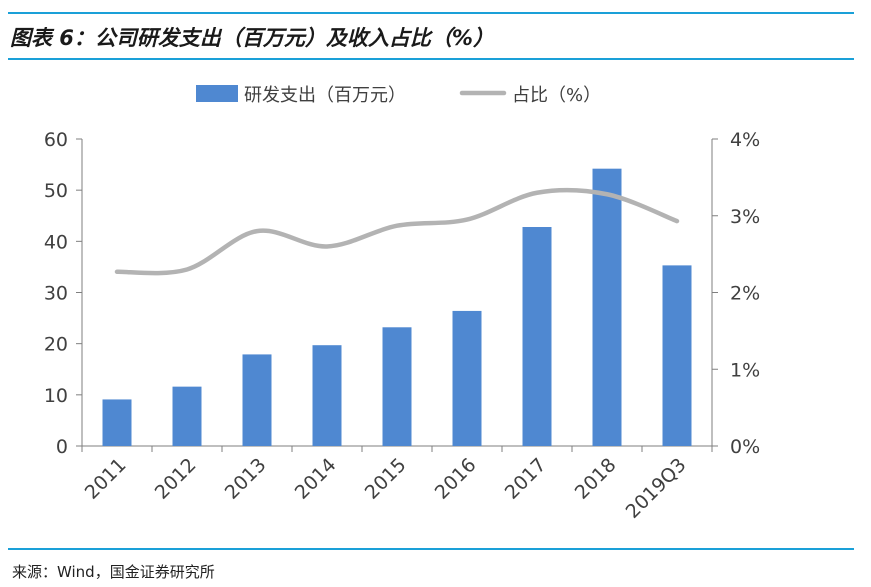 This screenshot has height=587, width=871. Describe the element at coordinates (397, 231) in the screenshot. I see `ratio-line` at that location.